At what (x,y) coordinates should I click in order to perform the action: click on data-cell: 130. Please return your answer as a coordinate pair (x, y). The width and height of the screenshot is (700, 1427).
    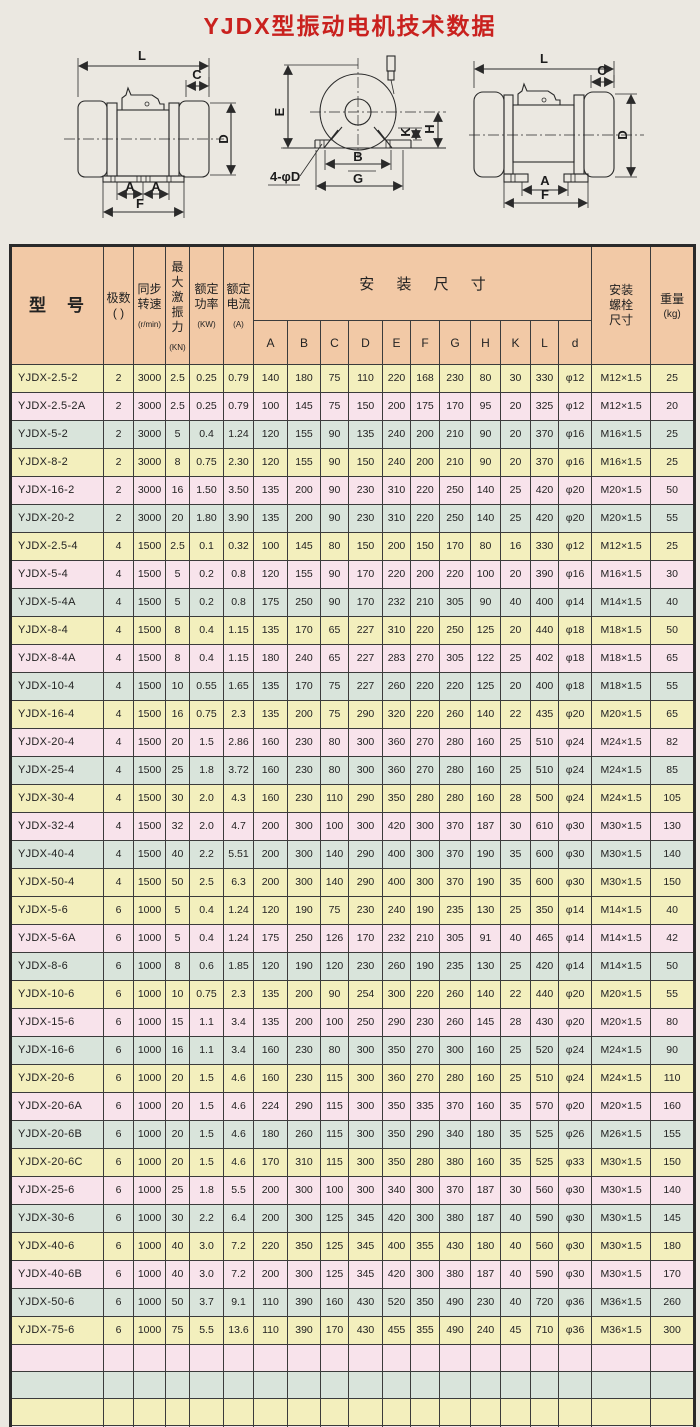
    Looking at the image, I should click on (673, 826).